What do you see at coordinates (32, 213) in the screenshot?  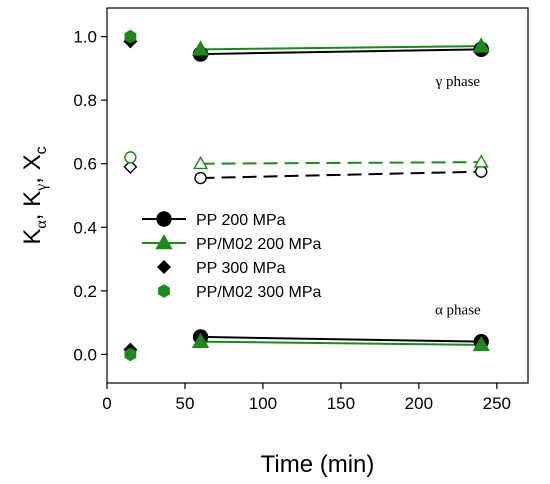 I see `y-axis-title-sep1: ,` at bounding box center [32, 213].